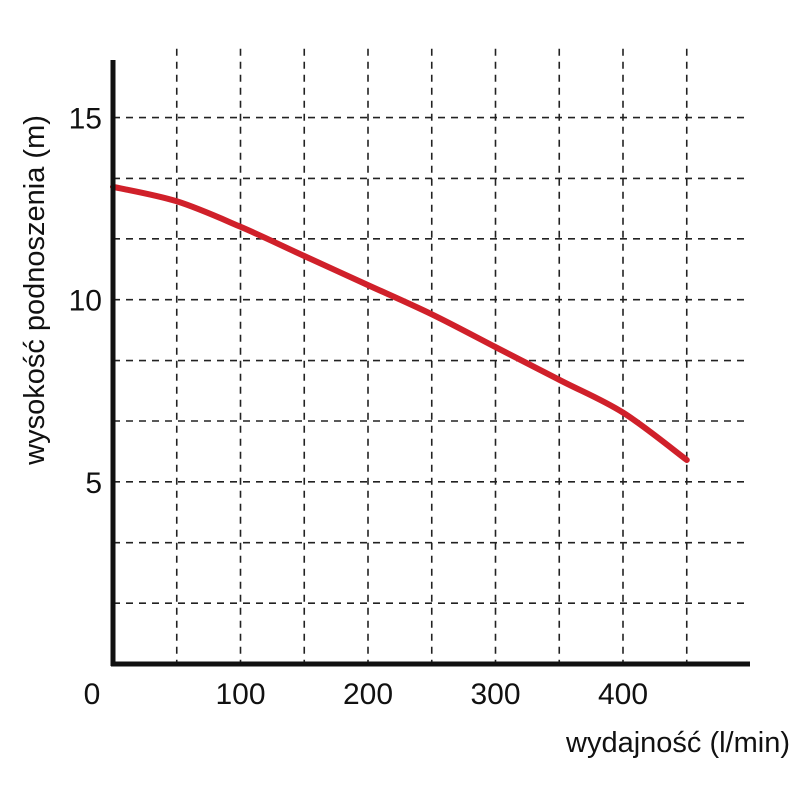 Image resolution: width=800 pixels, height=800 pixels. I want to click on y-tick-label: 5, so click(93, 483).